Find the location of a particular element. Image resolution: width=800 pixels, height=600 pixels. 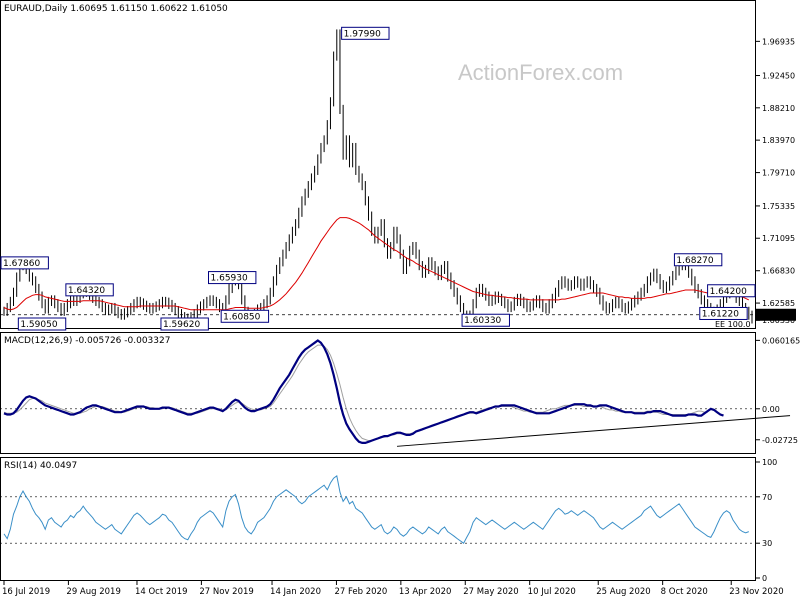

price-annotation: 1.67860 is located at coordinates (21, 264).